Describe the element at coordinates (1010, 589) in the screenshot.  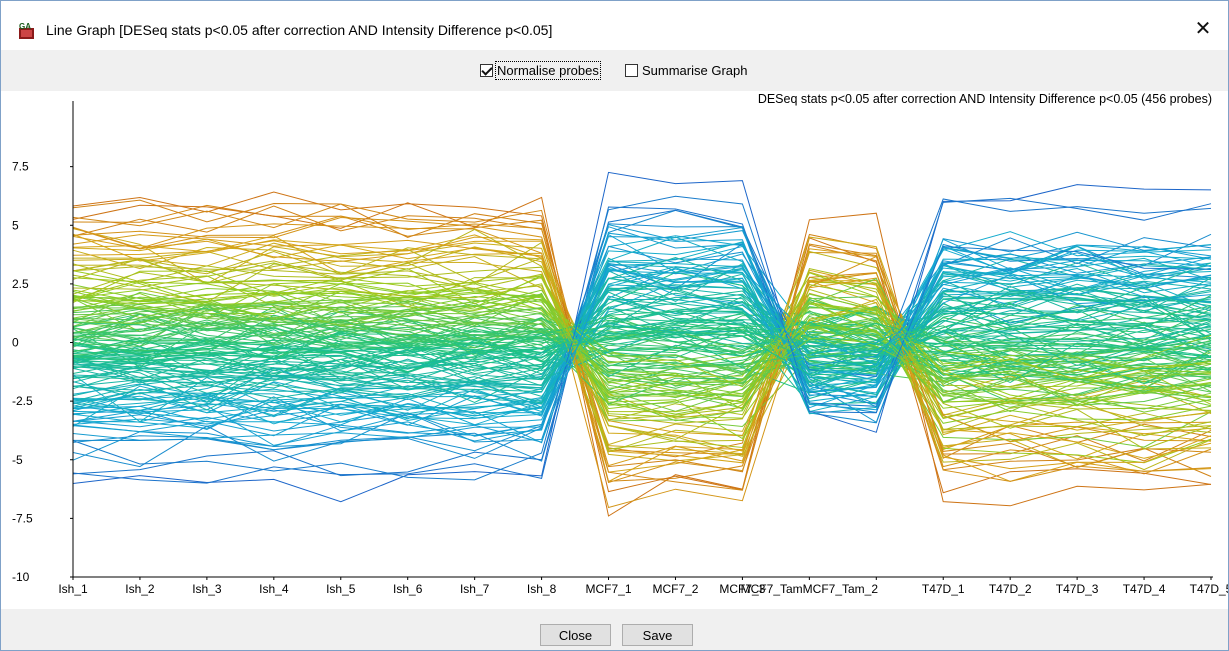
I see `x-tick-label: T47D_2` at that location.